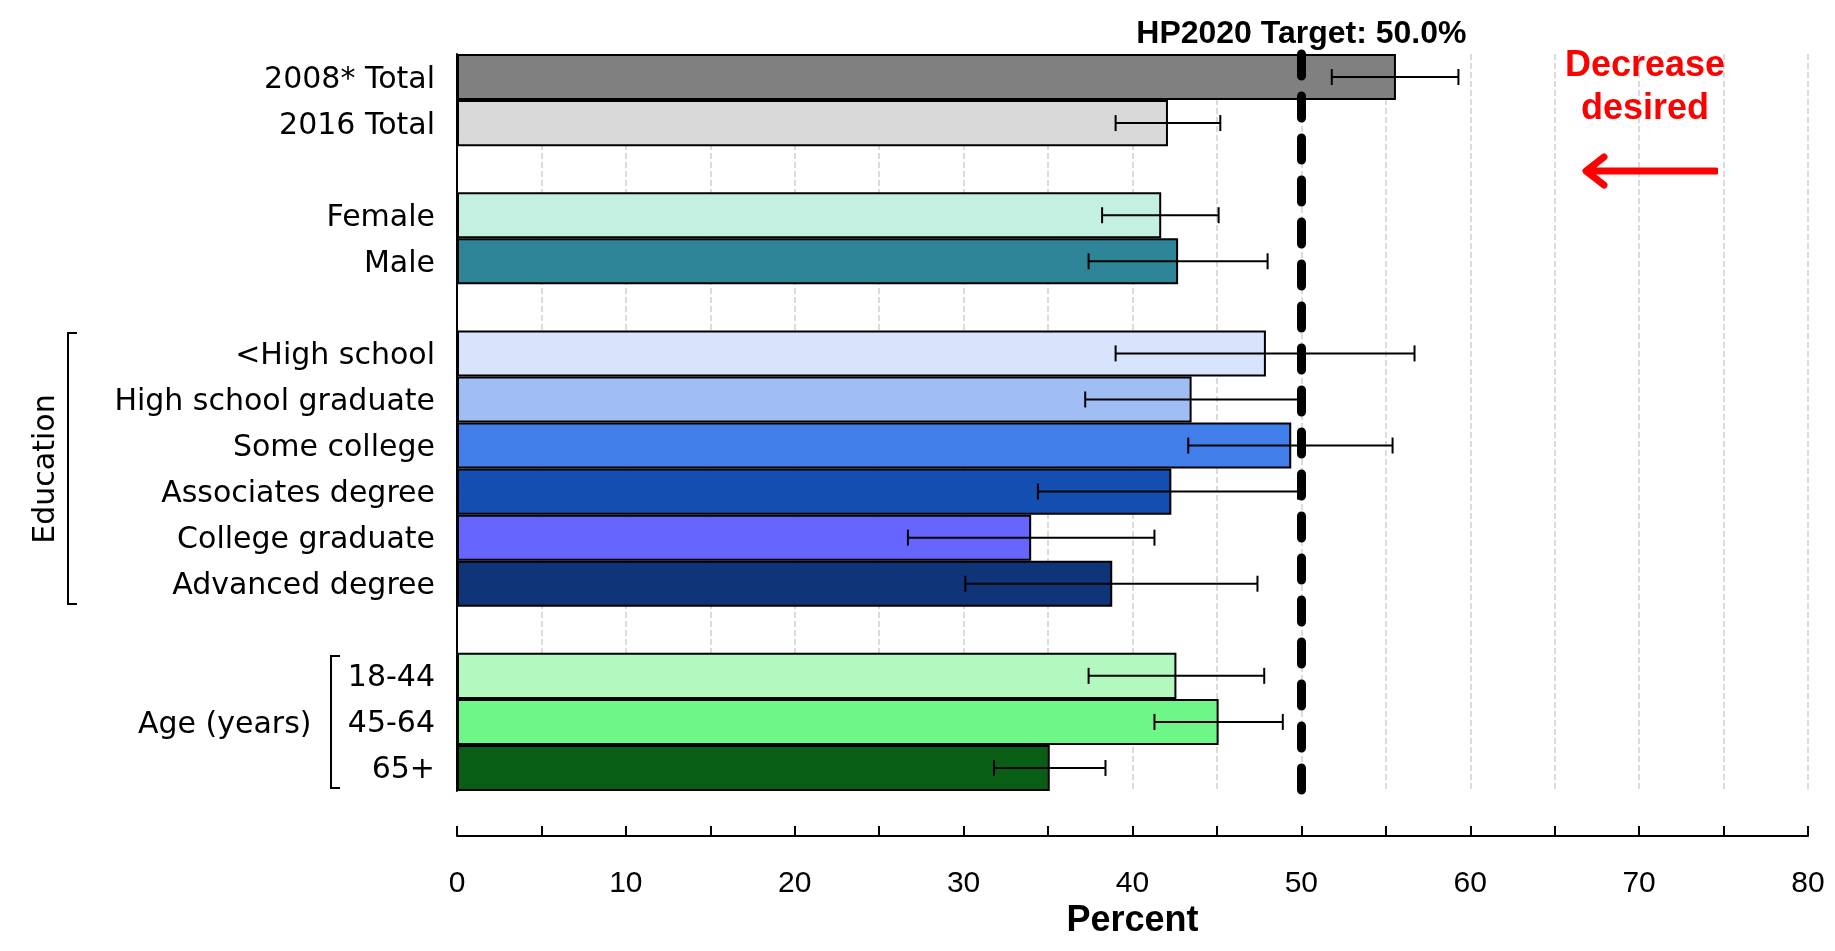 The image size is (1835, 951). Describe the element at coordinates (403, 768) in the screenshot. I see `y-tick-label: 65+` at that location.